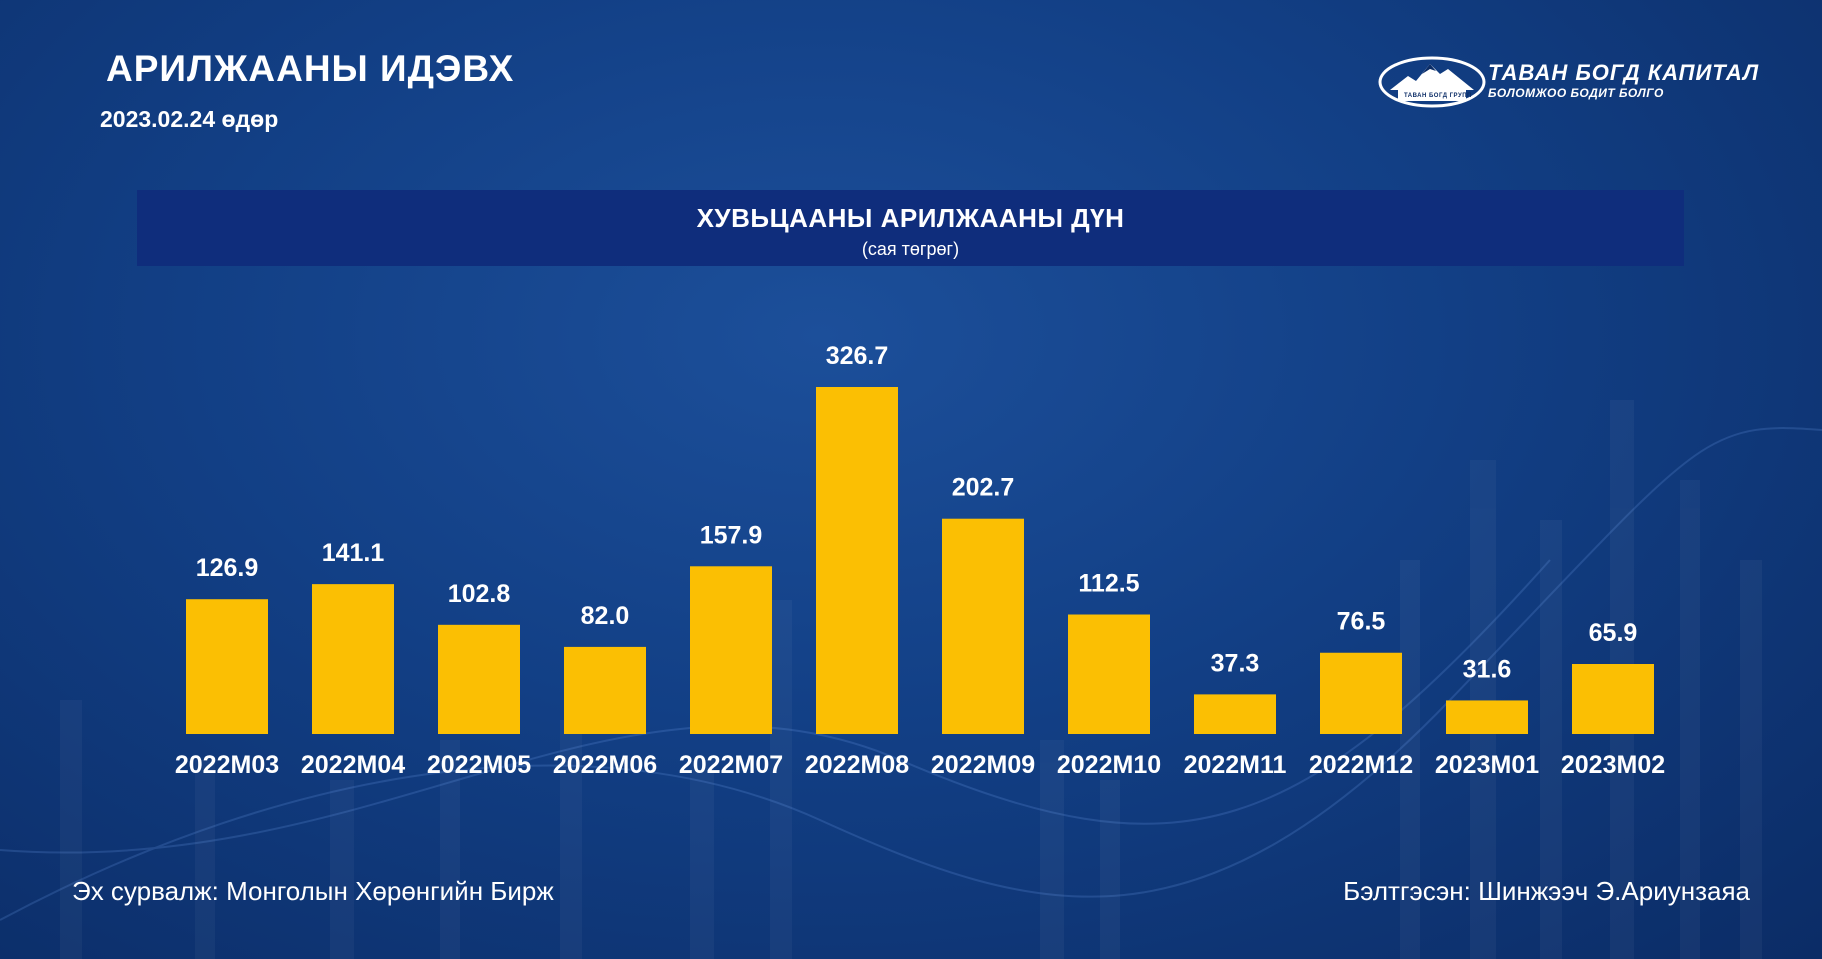 Image resolution: width=1822 pixels, height=959 pixels. What do you see at coordinates (731, 765) in the screenshot?
I see `category-label: 2022M07` at bounding box center [731, 765].